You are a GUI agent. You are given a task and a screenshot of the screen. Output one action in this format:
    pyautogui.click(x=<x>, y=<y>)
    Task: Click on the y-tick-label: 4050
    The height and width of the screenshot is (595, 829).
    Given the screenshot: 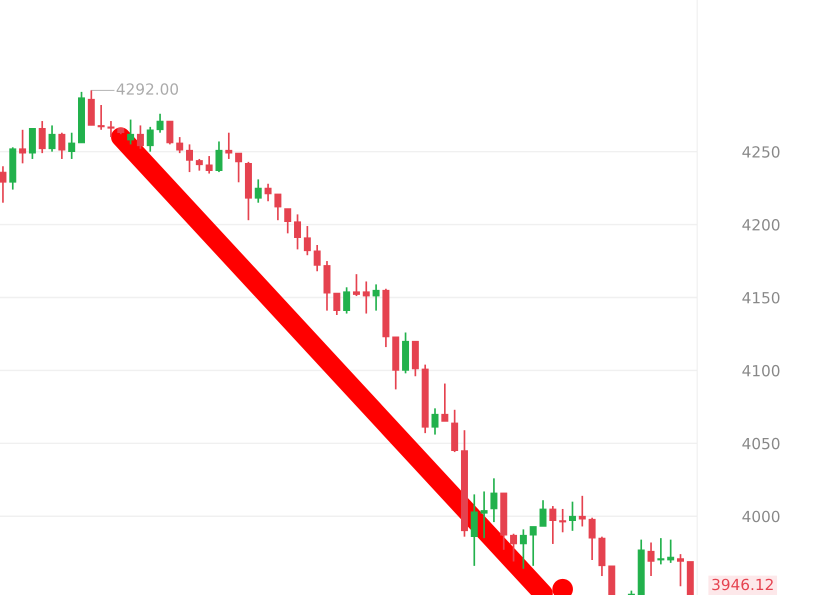 What is the action you would take?
    pyautogui.click(x=761, y=444)
    